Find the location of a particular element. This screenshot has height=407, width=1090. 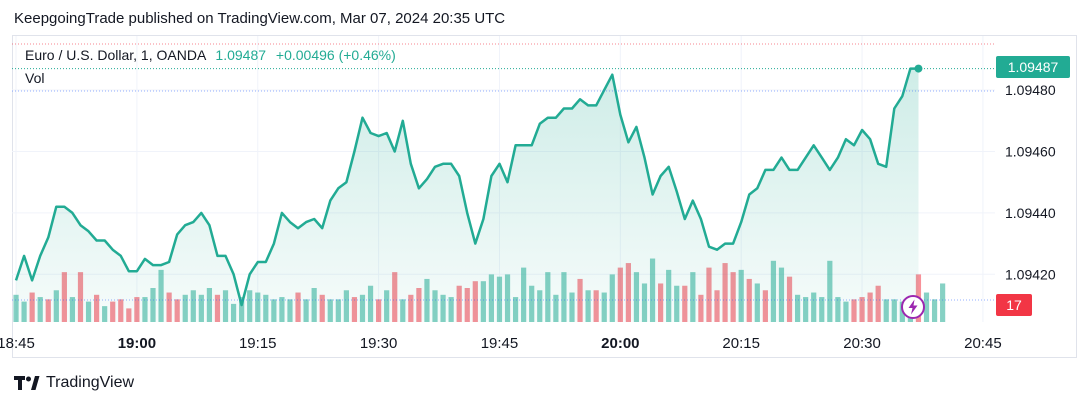

y-tick-label: 1.09460 is located at coordinates (1030, 151).